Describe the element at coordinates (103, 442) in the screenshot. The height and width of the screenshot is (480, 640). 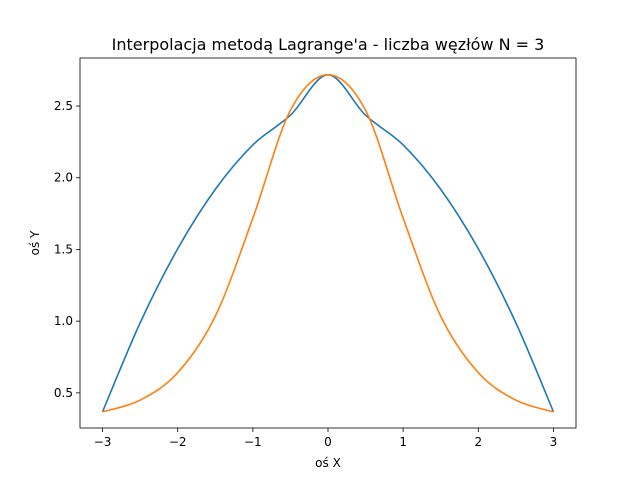
I see `x-tick-label: −3` at that location.